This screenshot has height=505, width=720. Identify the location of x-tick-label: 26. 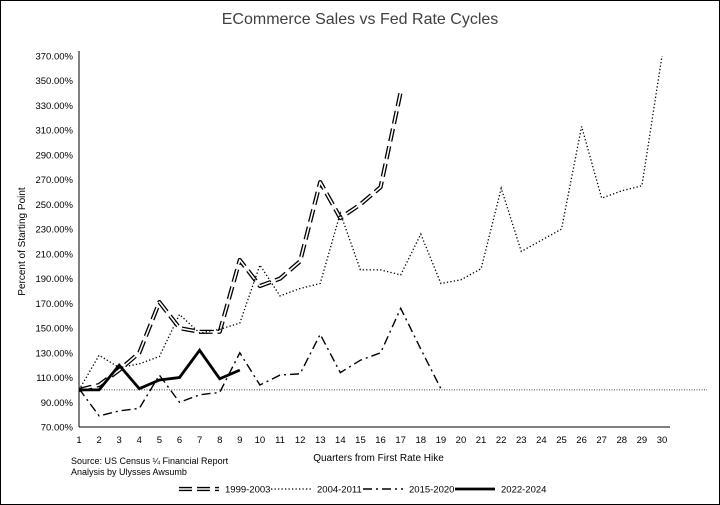
(581, 440).